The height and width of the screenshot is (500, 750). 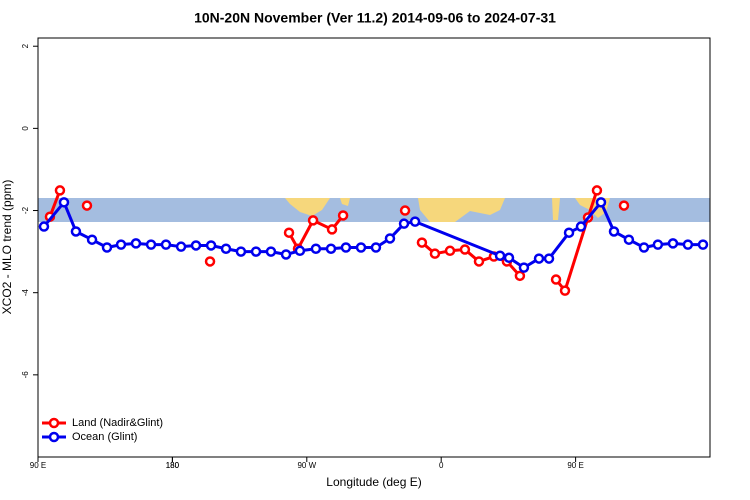 What do you see at coordinates (441, 465) in the screenshot?
I see `x-tick-label: 0` at bounding box center [441, 465].